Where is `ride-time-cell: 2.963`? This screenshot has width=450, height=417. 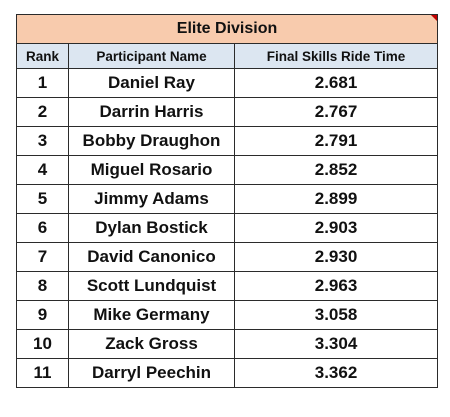
ride-time-cell: 2.963 is located at coordinates (336, 286).